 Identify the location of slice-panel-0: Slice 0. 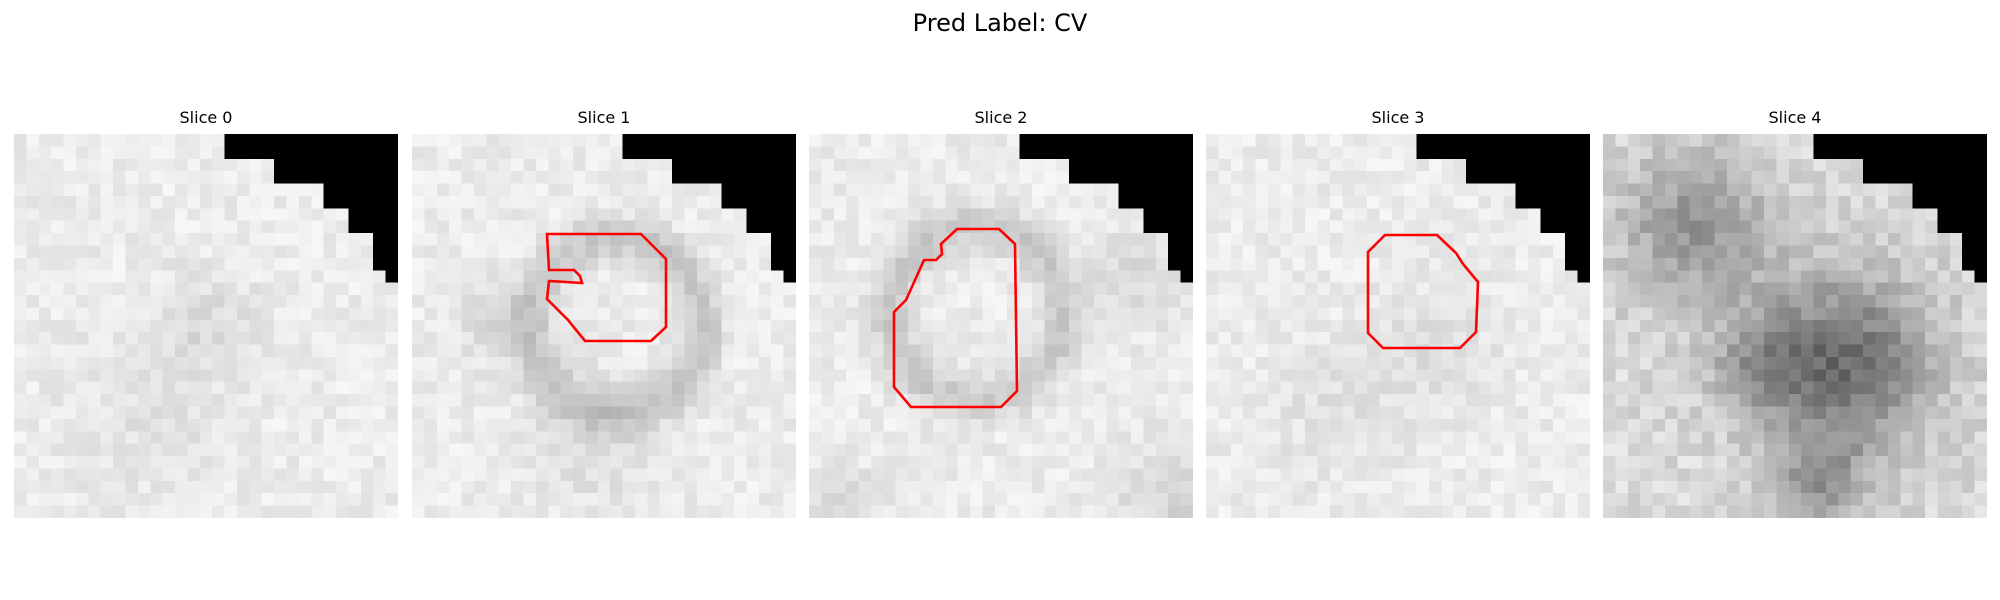
(206, 313).